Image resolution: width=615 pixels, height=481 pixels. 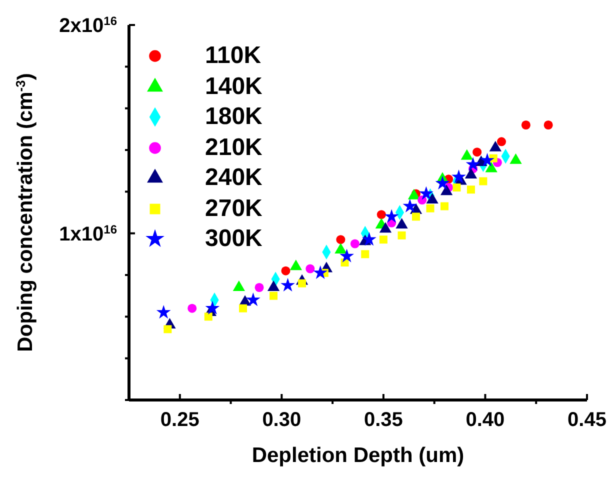 What do you see at coordinates (233, 208) in the screenshot?
I see `legend-label: 270K` at bounding box center [233, 208].